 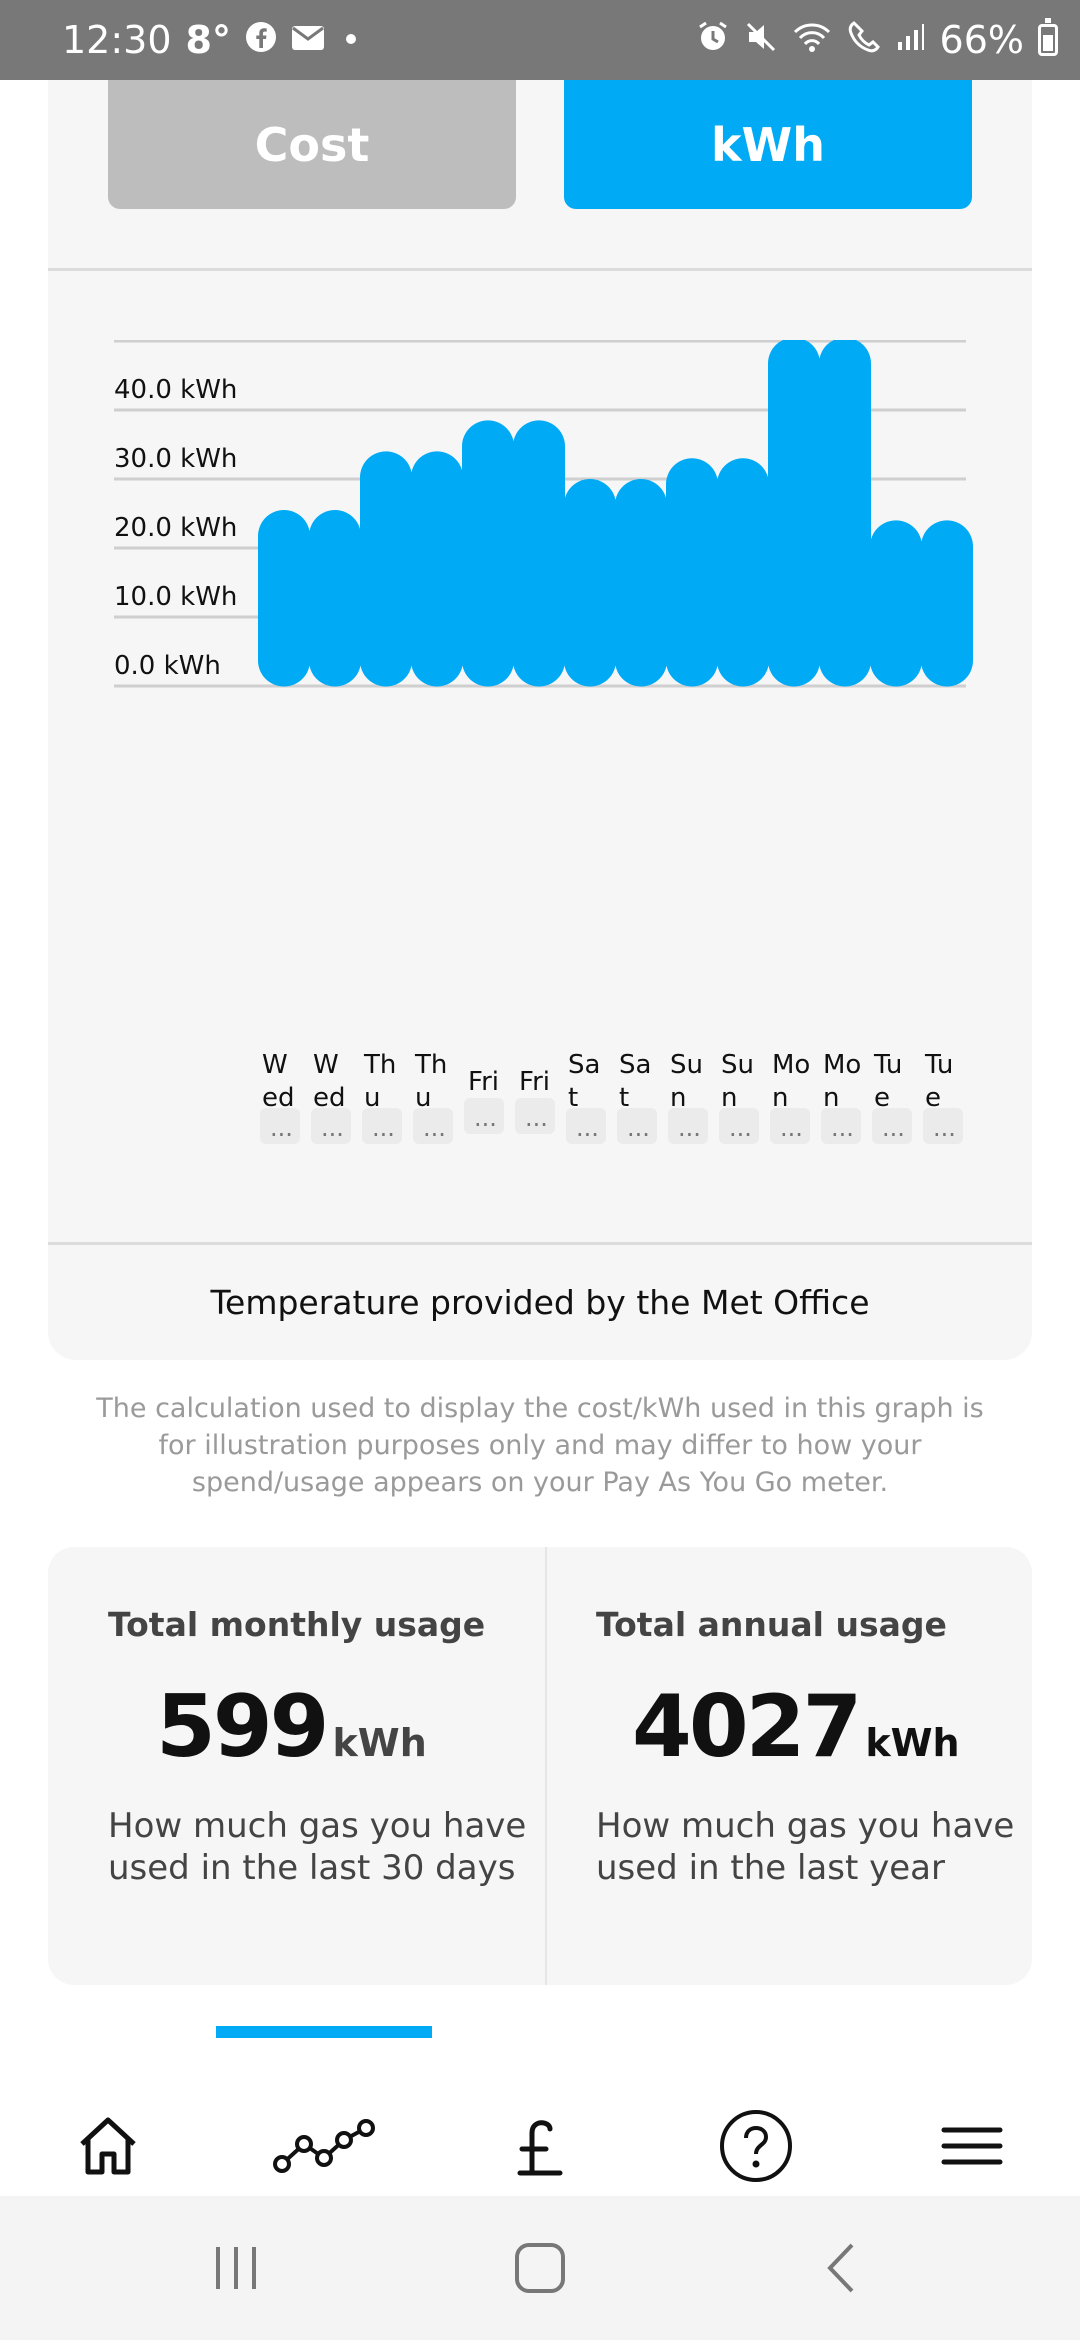 What do you see at coordinates (540, 2268) in the screenshot?
I see `home-button-icon` at bounding box center [540, 2268].